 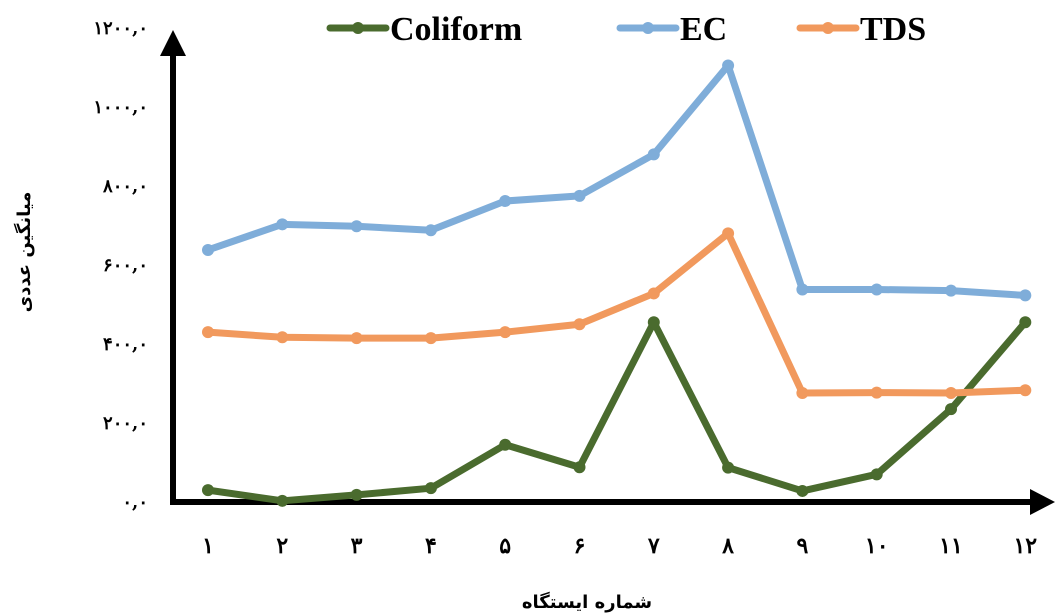 I want to click on y-tick-label: ۲۰۰,۰, so click(x=125, y=423).